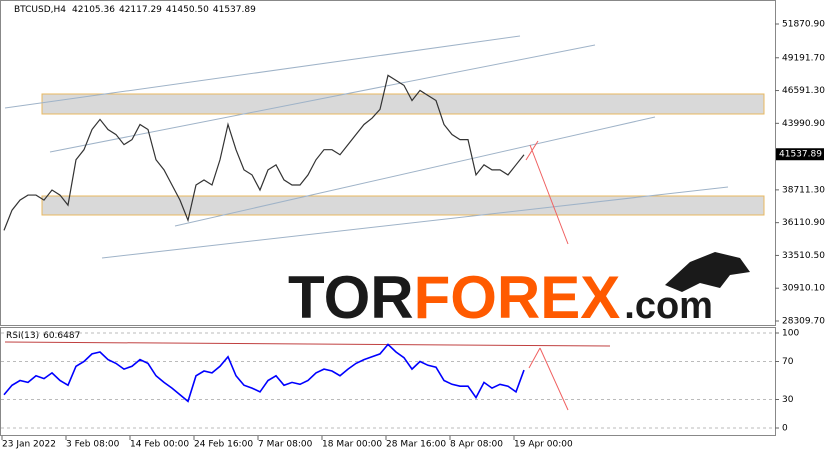 The image size is (826, 455). What do you see at coordinates (93, 10) in the screenshot?
I see `open: 42105.36` at bounding box center [93, 10].